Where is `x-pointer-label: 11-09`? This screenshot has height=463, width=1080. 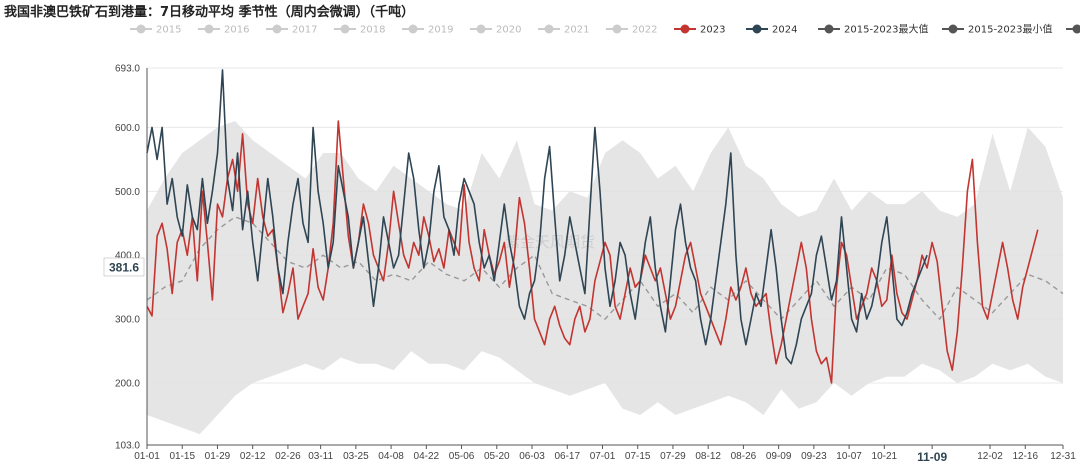
x-pointer-label: 11-09 is located at coordinates (932, 456).